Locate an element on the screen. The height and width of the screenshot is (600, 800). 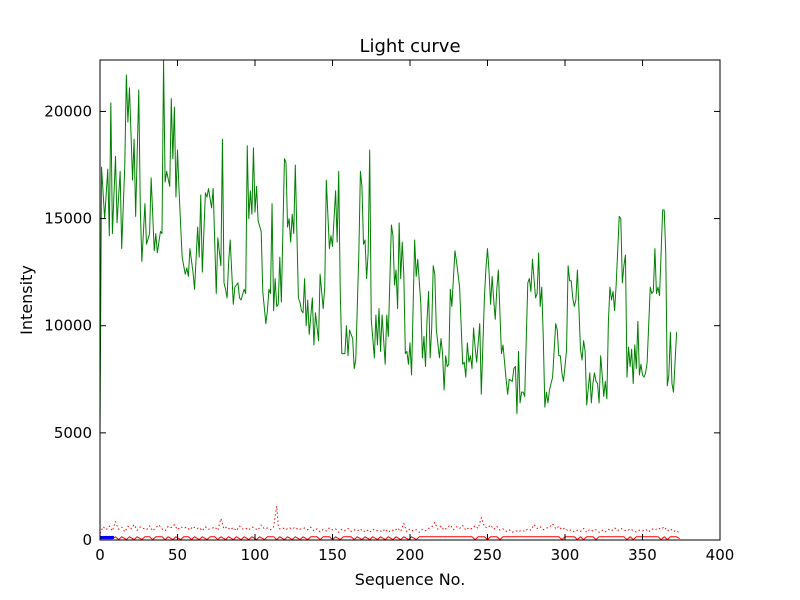
y-axis-label: Intensity is located at coordinates (26, 300).